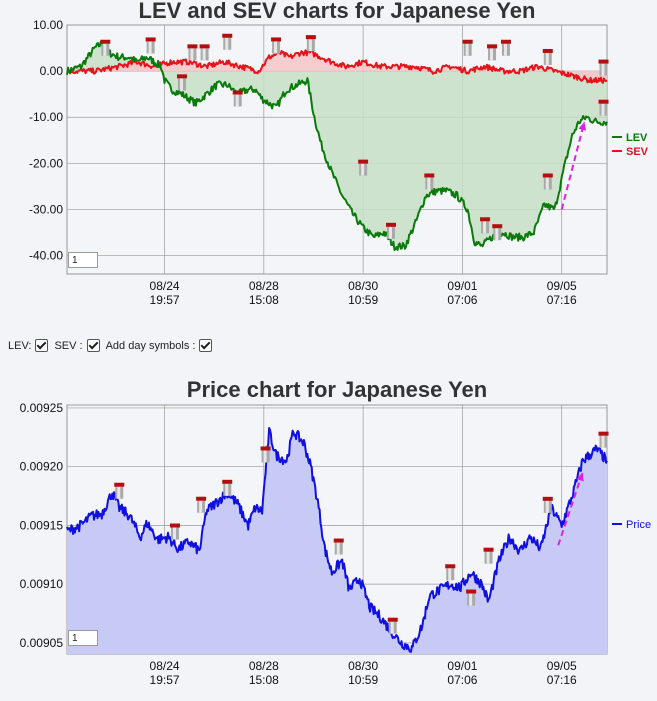 The image size is (657, 701). Describe the element at coordinates (48, 25) in the screenshot. I see `y-tick-label: 10.00` at that location.